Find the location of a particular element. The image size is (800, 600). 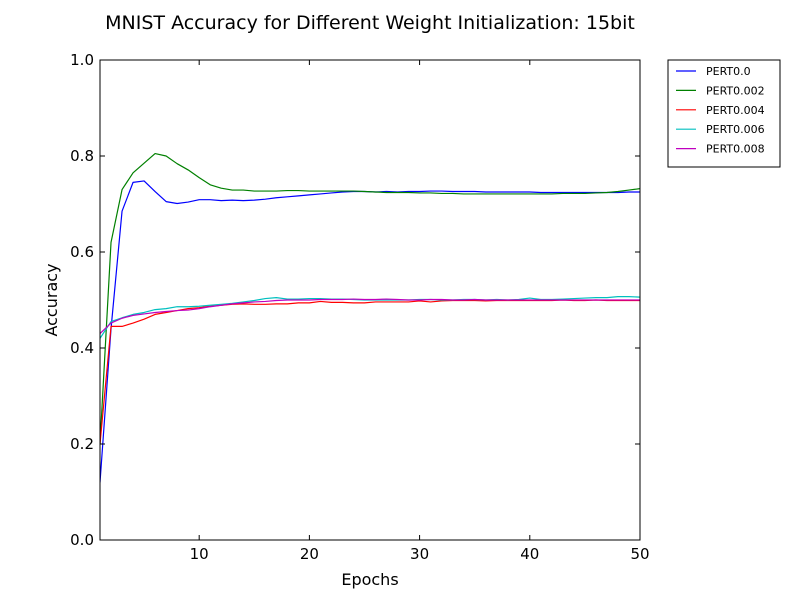

y-axis-label: Accuracy is located at coordinates (51, 299).